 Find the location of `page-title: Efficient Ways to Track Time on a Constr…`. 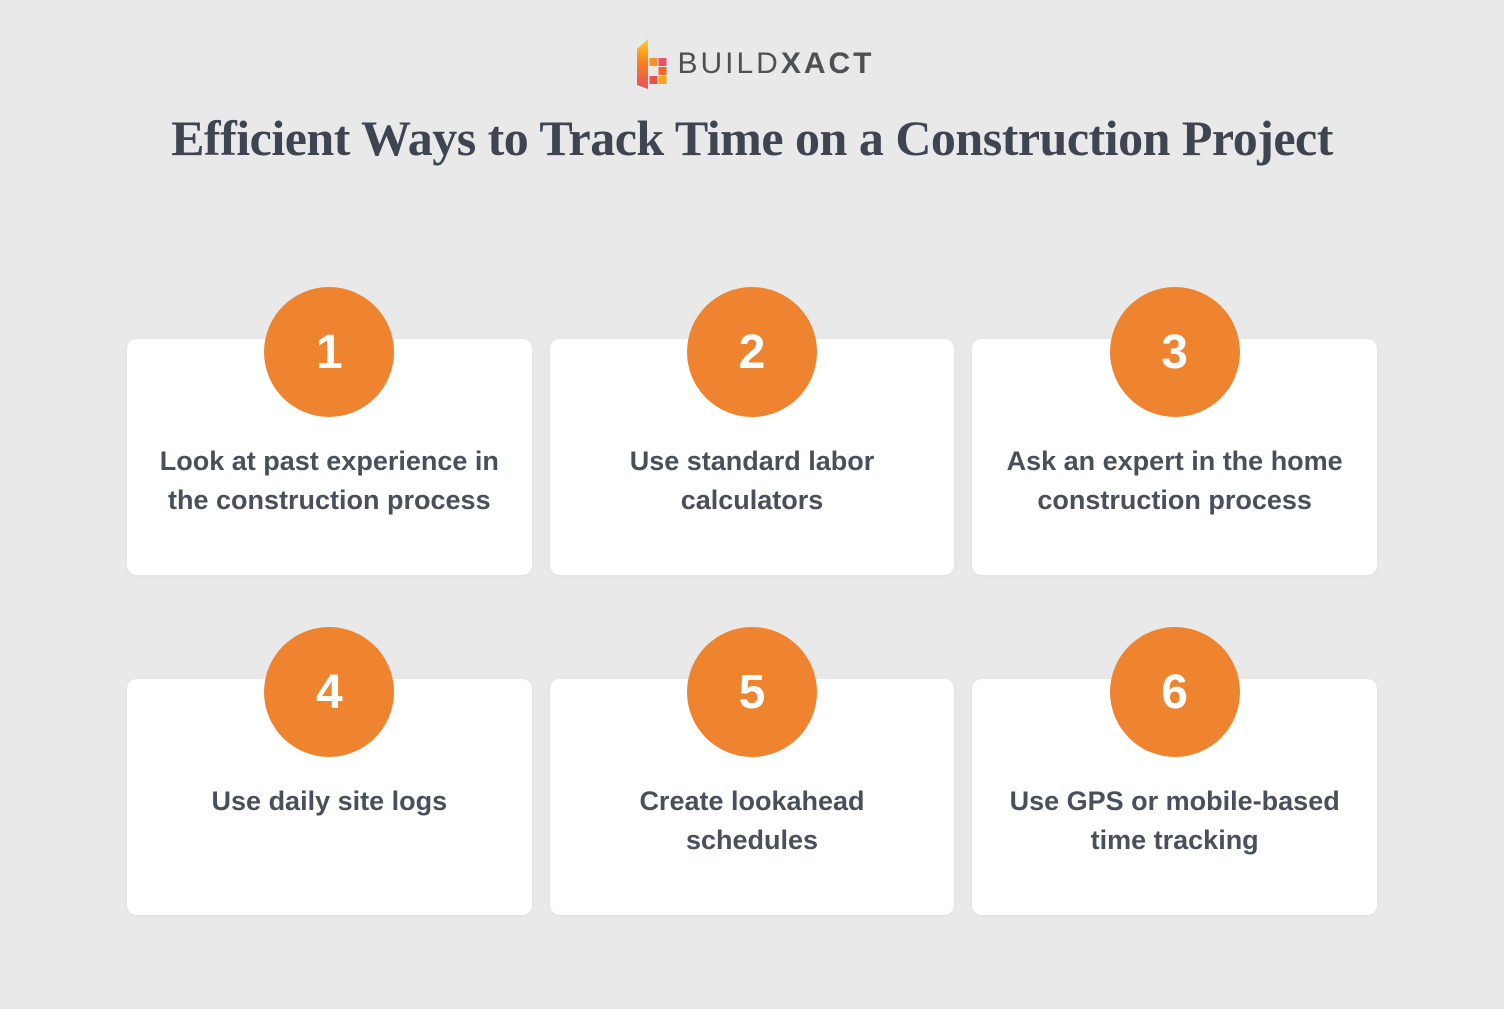

page-title: Efficient Ways to Track Time on a Constr… is located at coordinates (752, 138).